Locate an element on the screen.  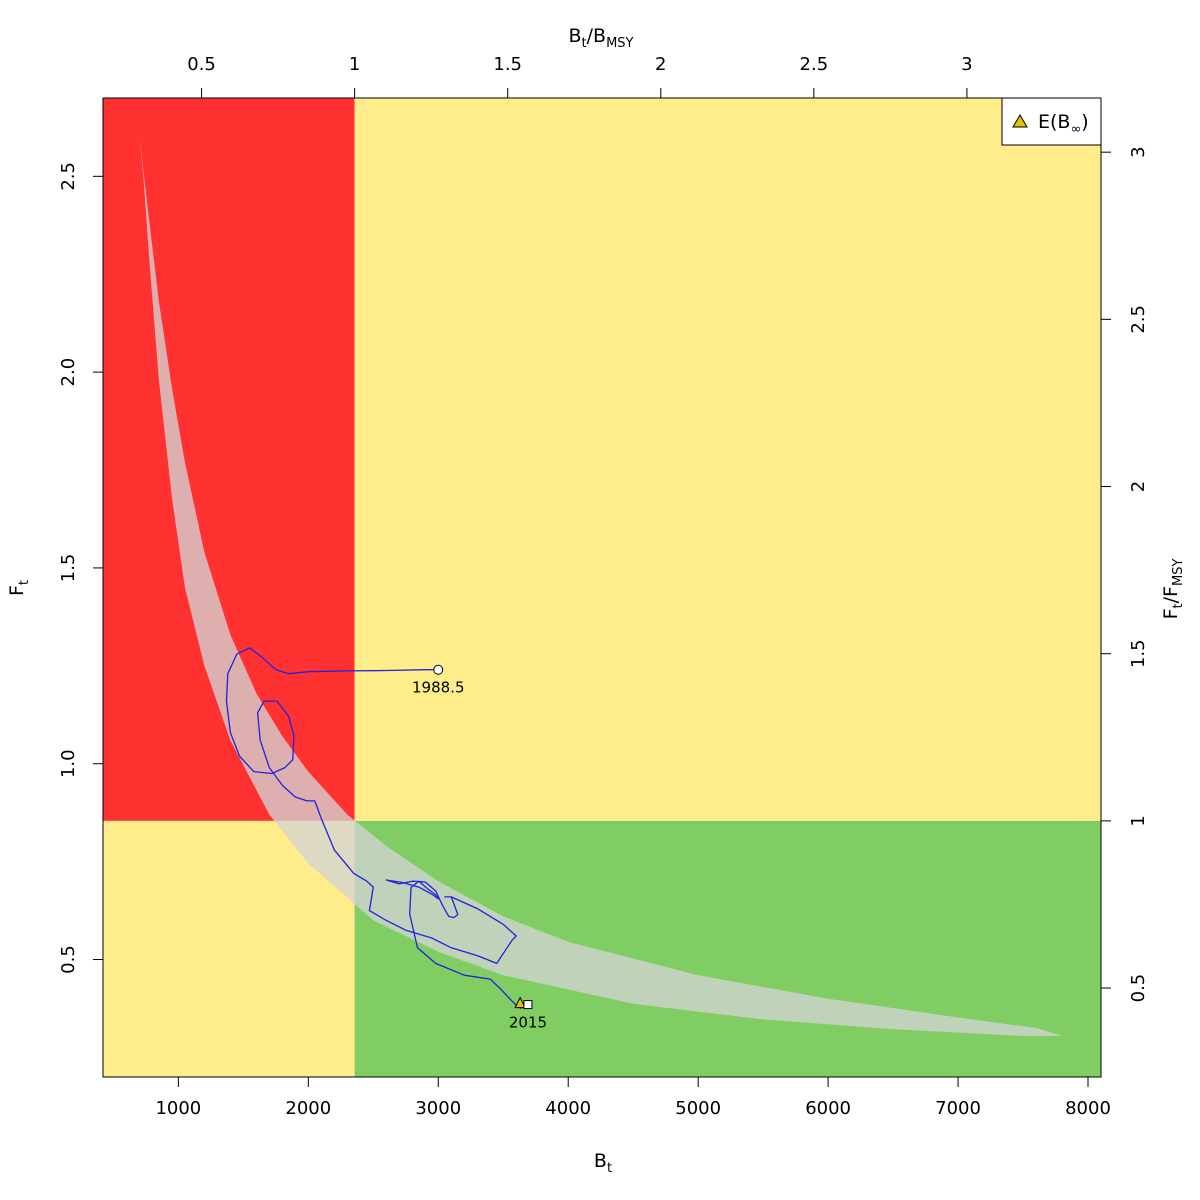
top-axis: 0.5 1 1.5 2 2.5 3 is located at coordinates (580, 76).